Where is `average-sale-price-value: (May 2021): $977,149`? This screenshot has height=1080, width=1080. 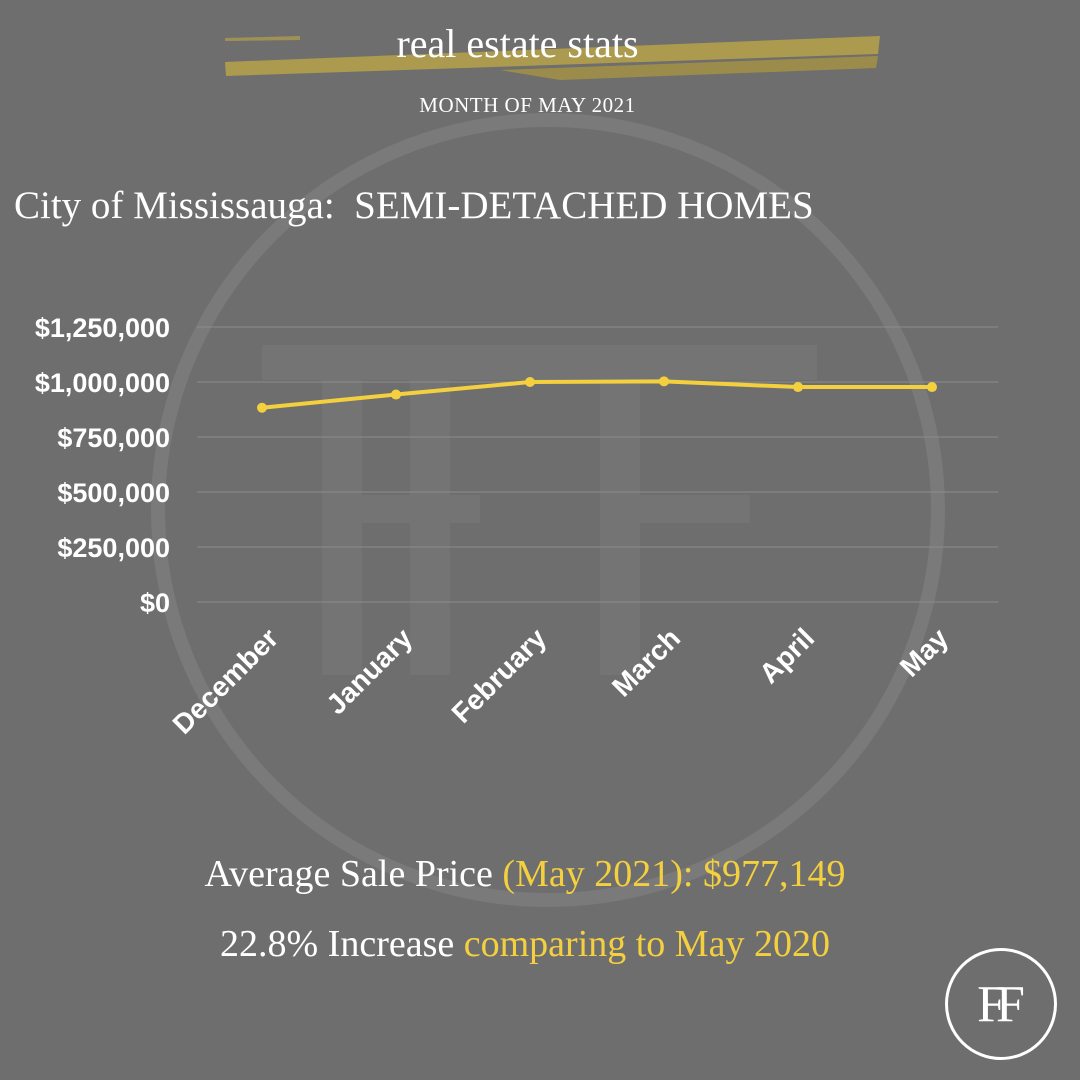
average-sale-price-value: (May 2021): $977,149 is located at coordinates (674, 874).